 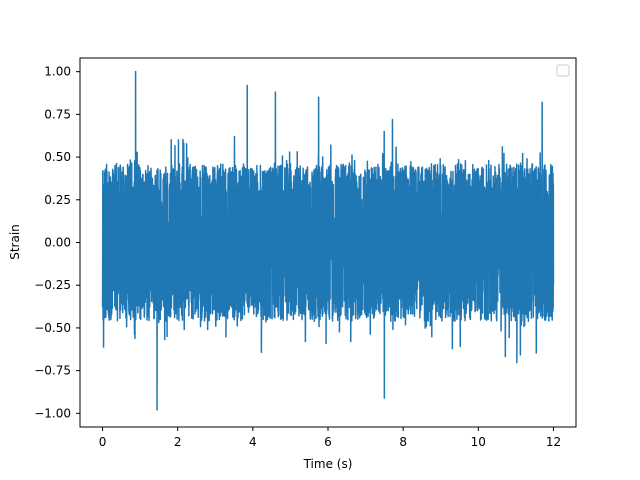 I want to click on y-axis-label: Strain, so click(x=15, y=242).